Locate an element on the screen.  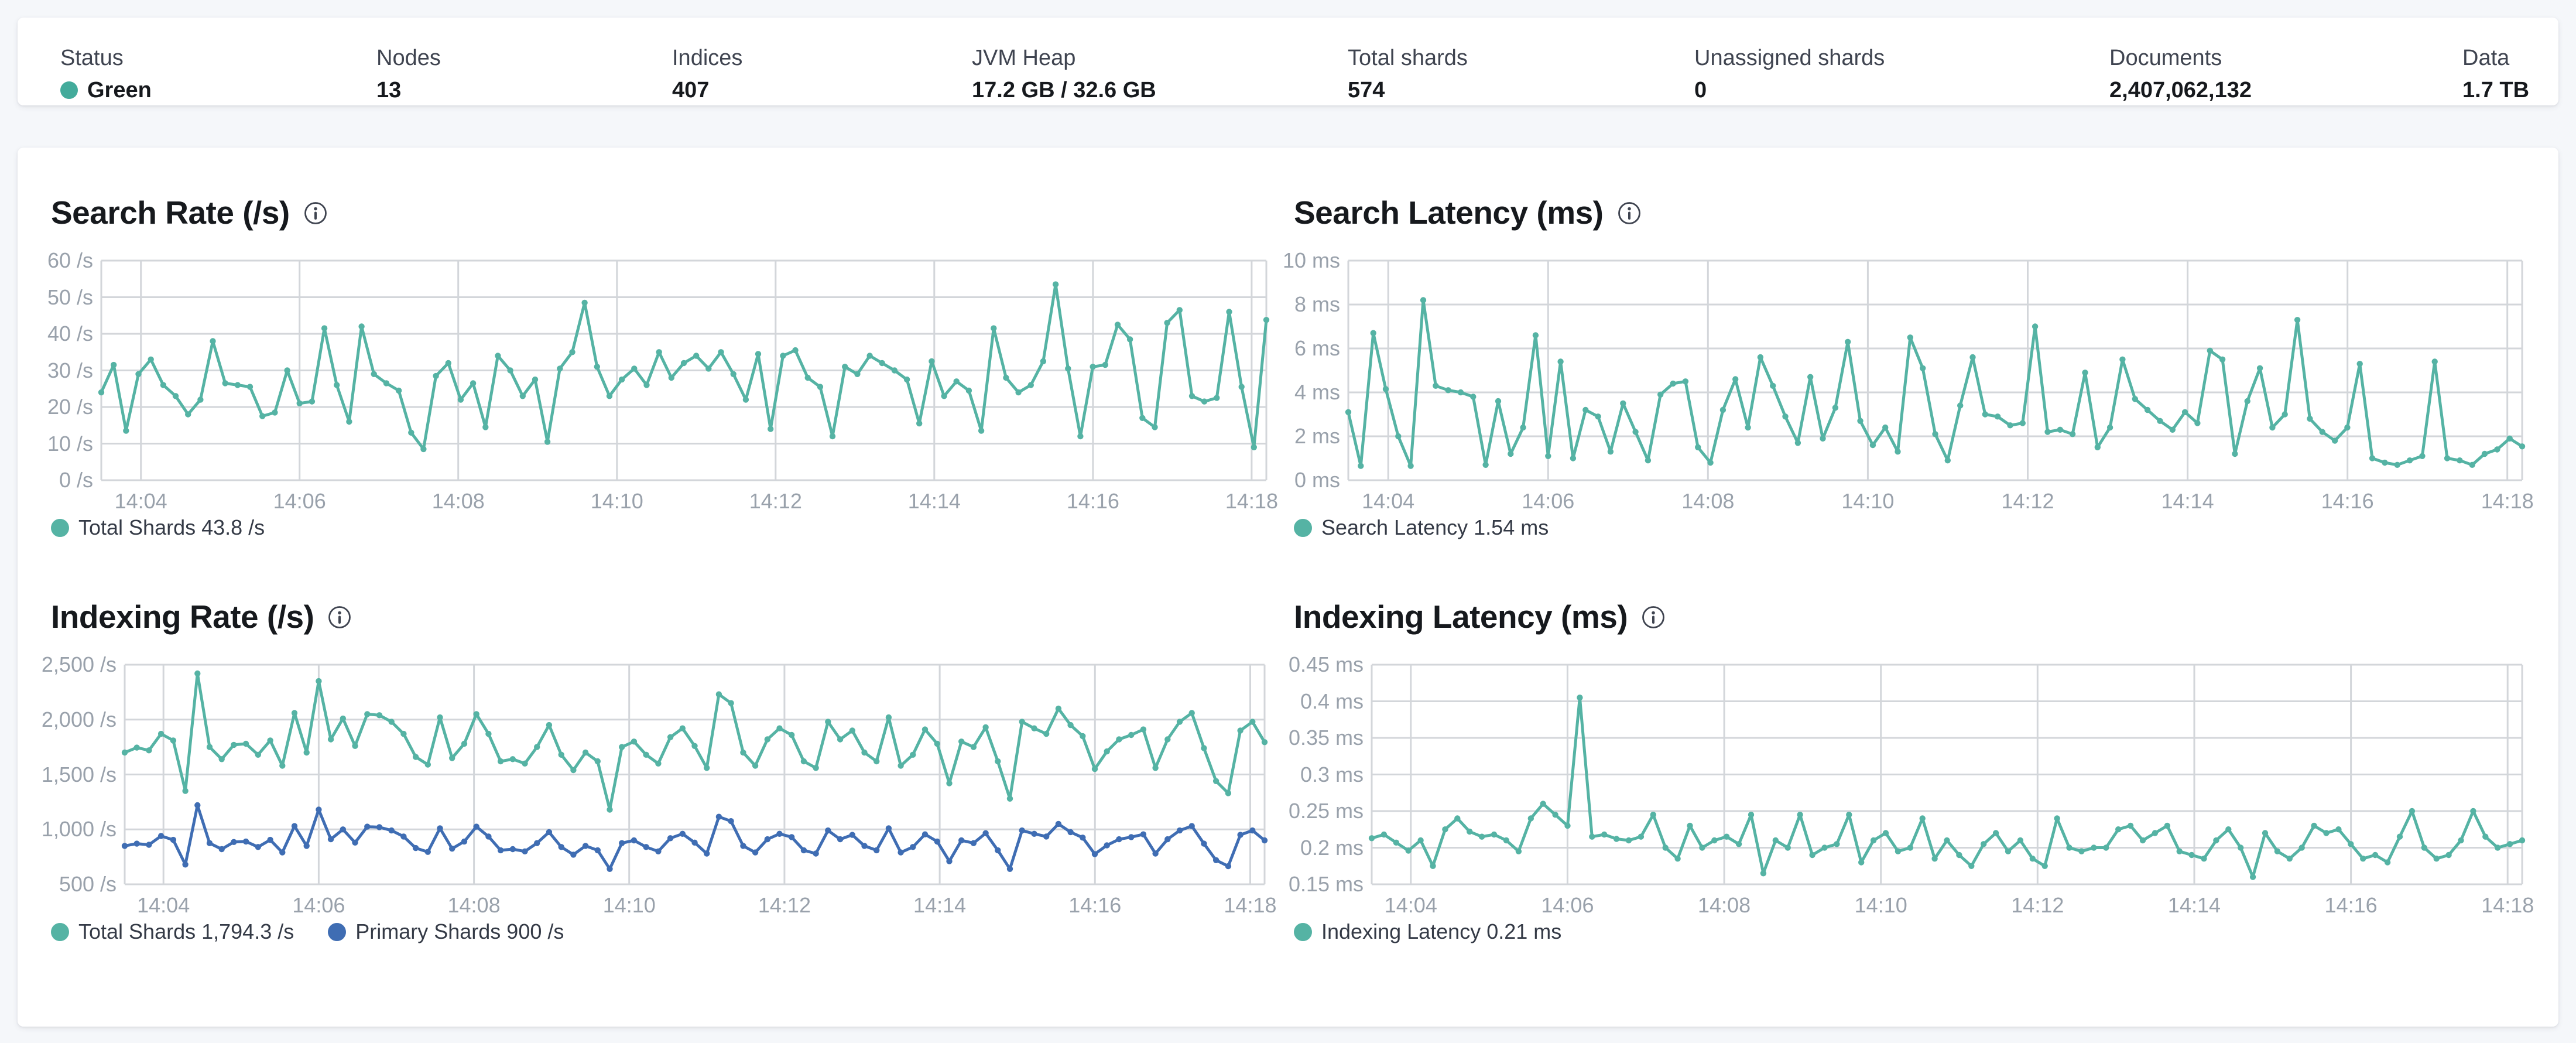
indexing-latency-plot is located at coordinates (1947, 774).